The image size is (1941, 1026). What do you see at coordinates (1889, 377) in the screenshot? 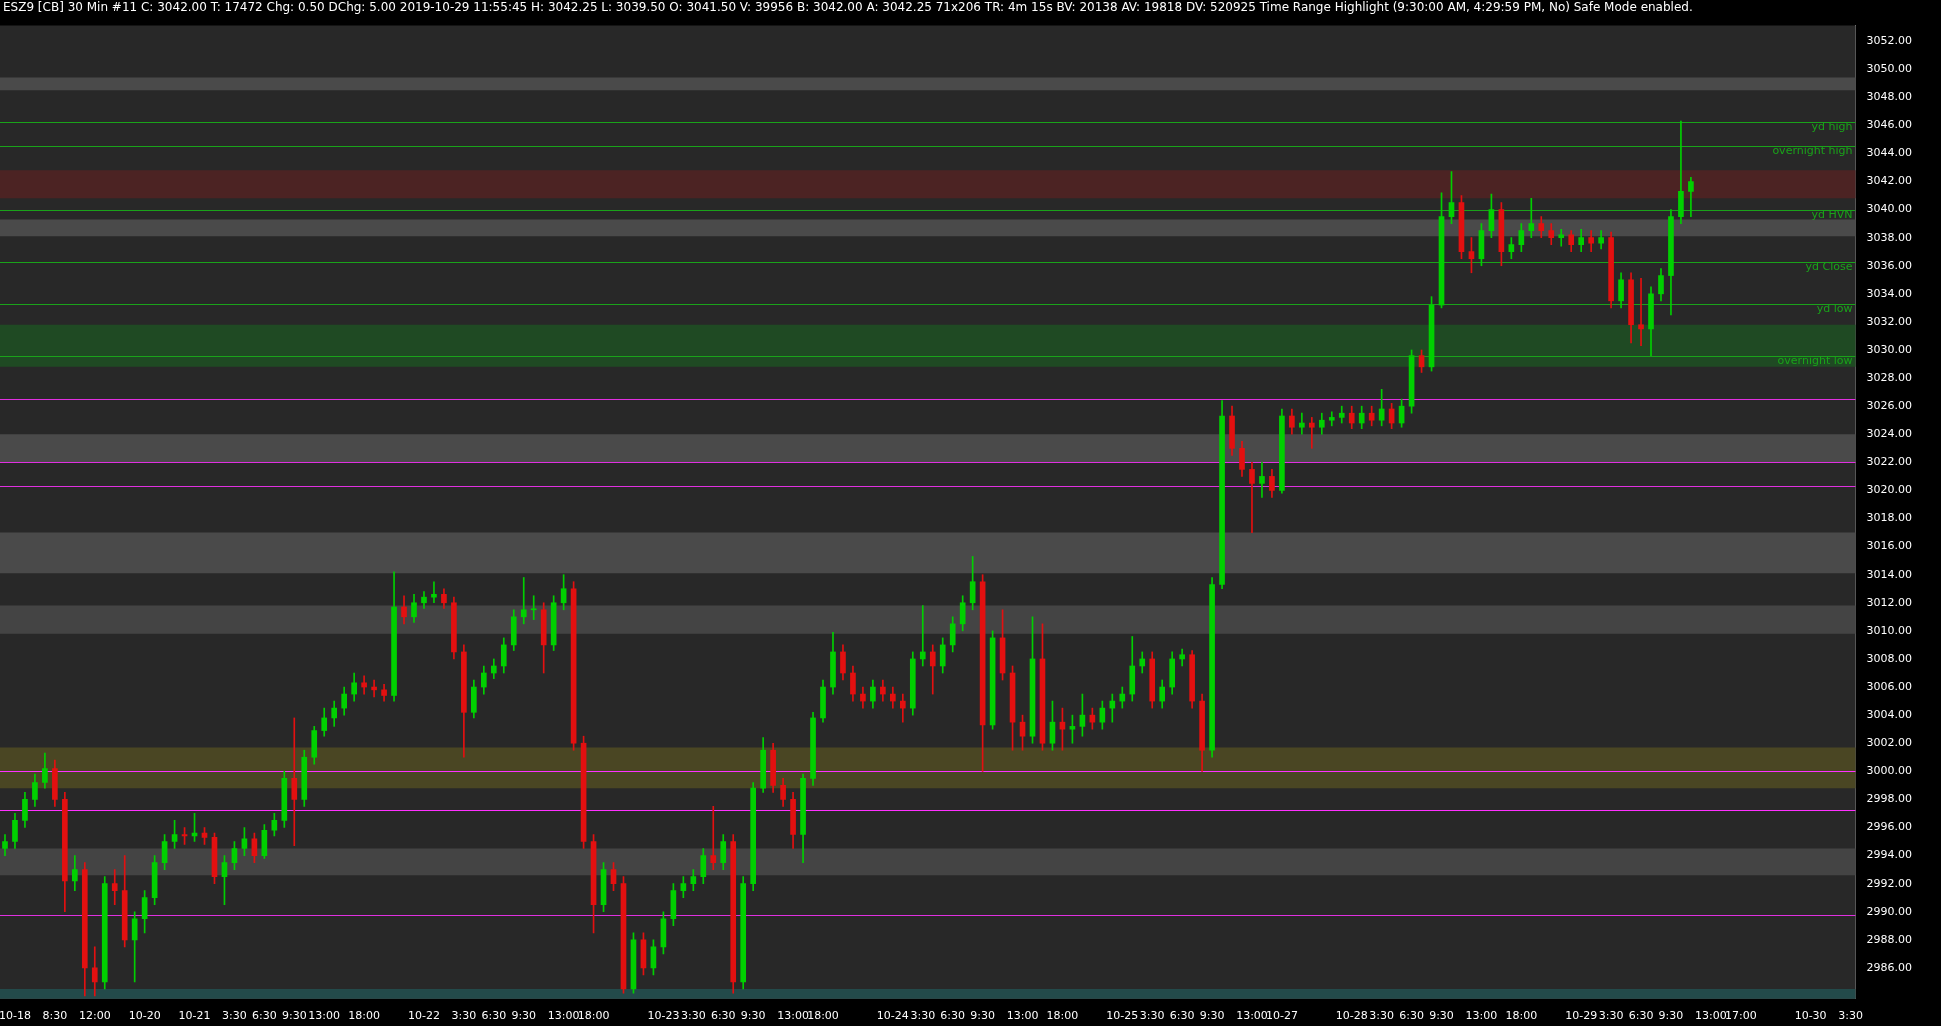
I see `y-tick-label: 3028.00` at bounding box center [1889, 377].